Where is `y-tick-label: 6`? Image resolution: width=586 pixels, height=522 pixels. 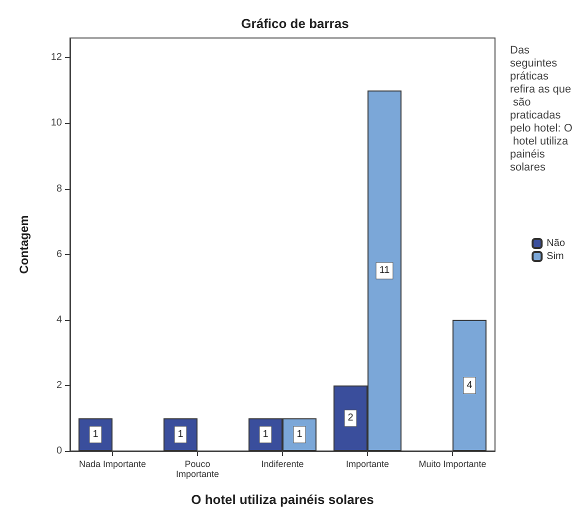 y-tick-label: 6 is located at coordinates (59, 254).